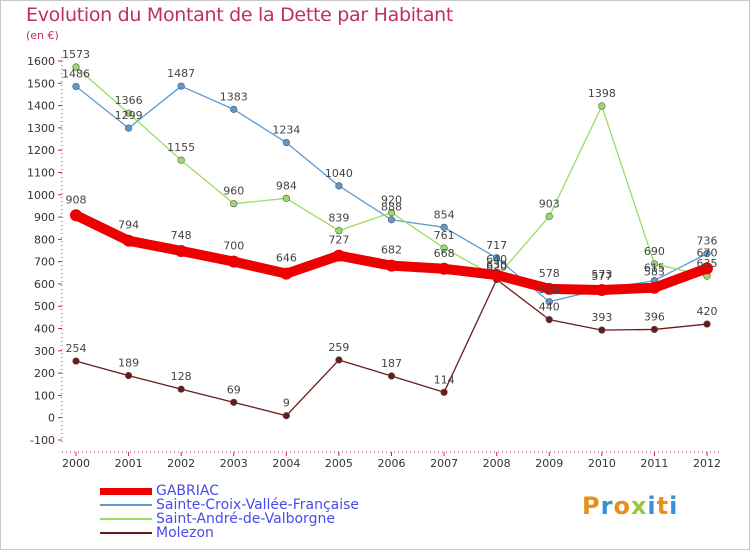 The image size is (750, 550). Describe the element at coordinates (444, 235) in the screenshot. I see `data-label-saint-andre-de-valborgne: 761` at that location.